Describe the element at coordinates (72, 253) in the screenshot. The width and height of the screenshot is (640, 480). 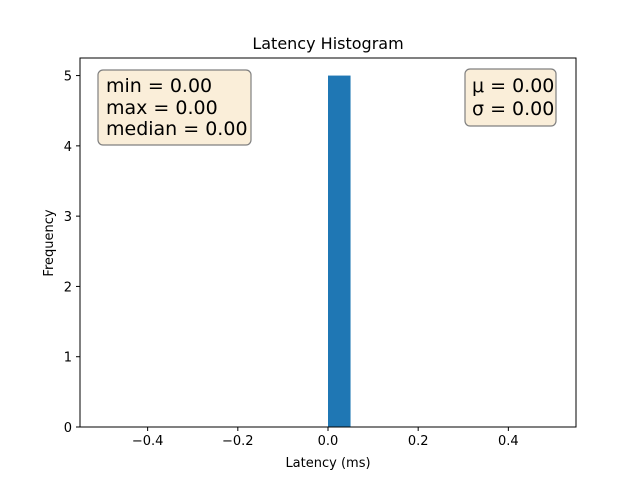
I see `y-axis-ticks: 0 1 2 3 4 5` at that location.